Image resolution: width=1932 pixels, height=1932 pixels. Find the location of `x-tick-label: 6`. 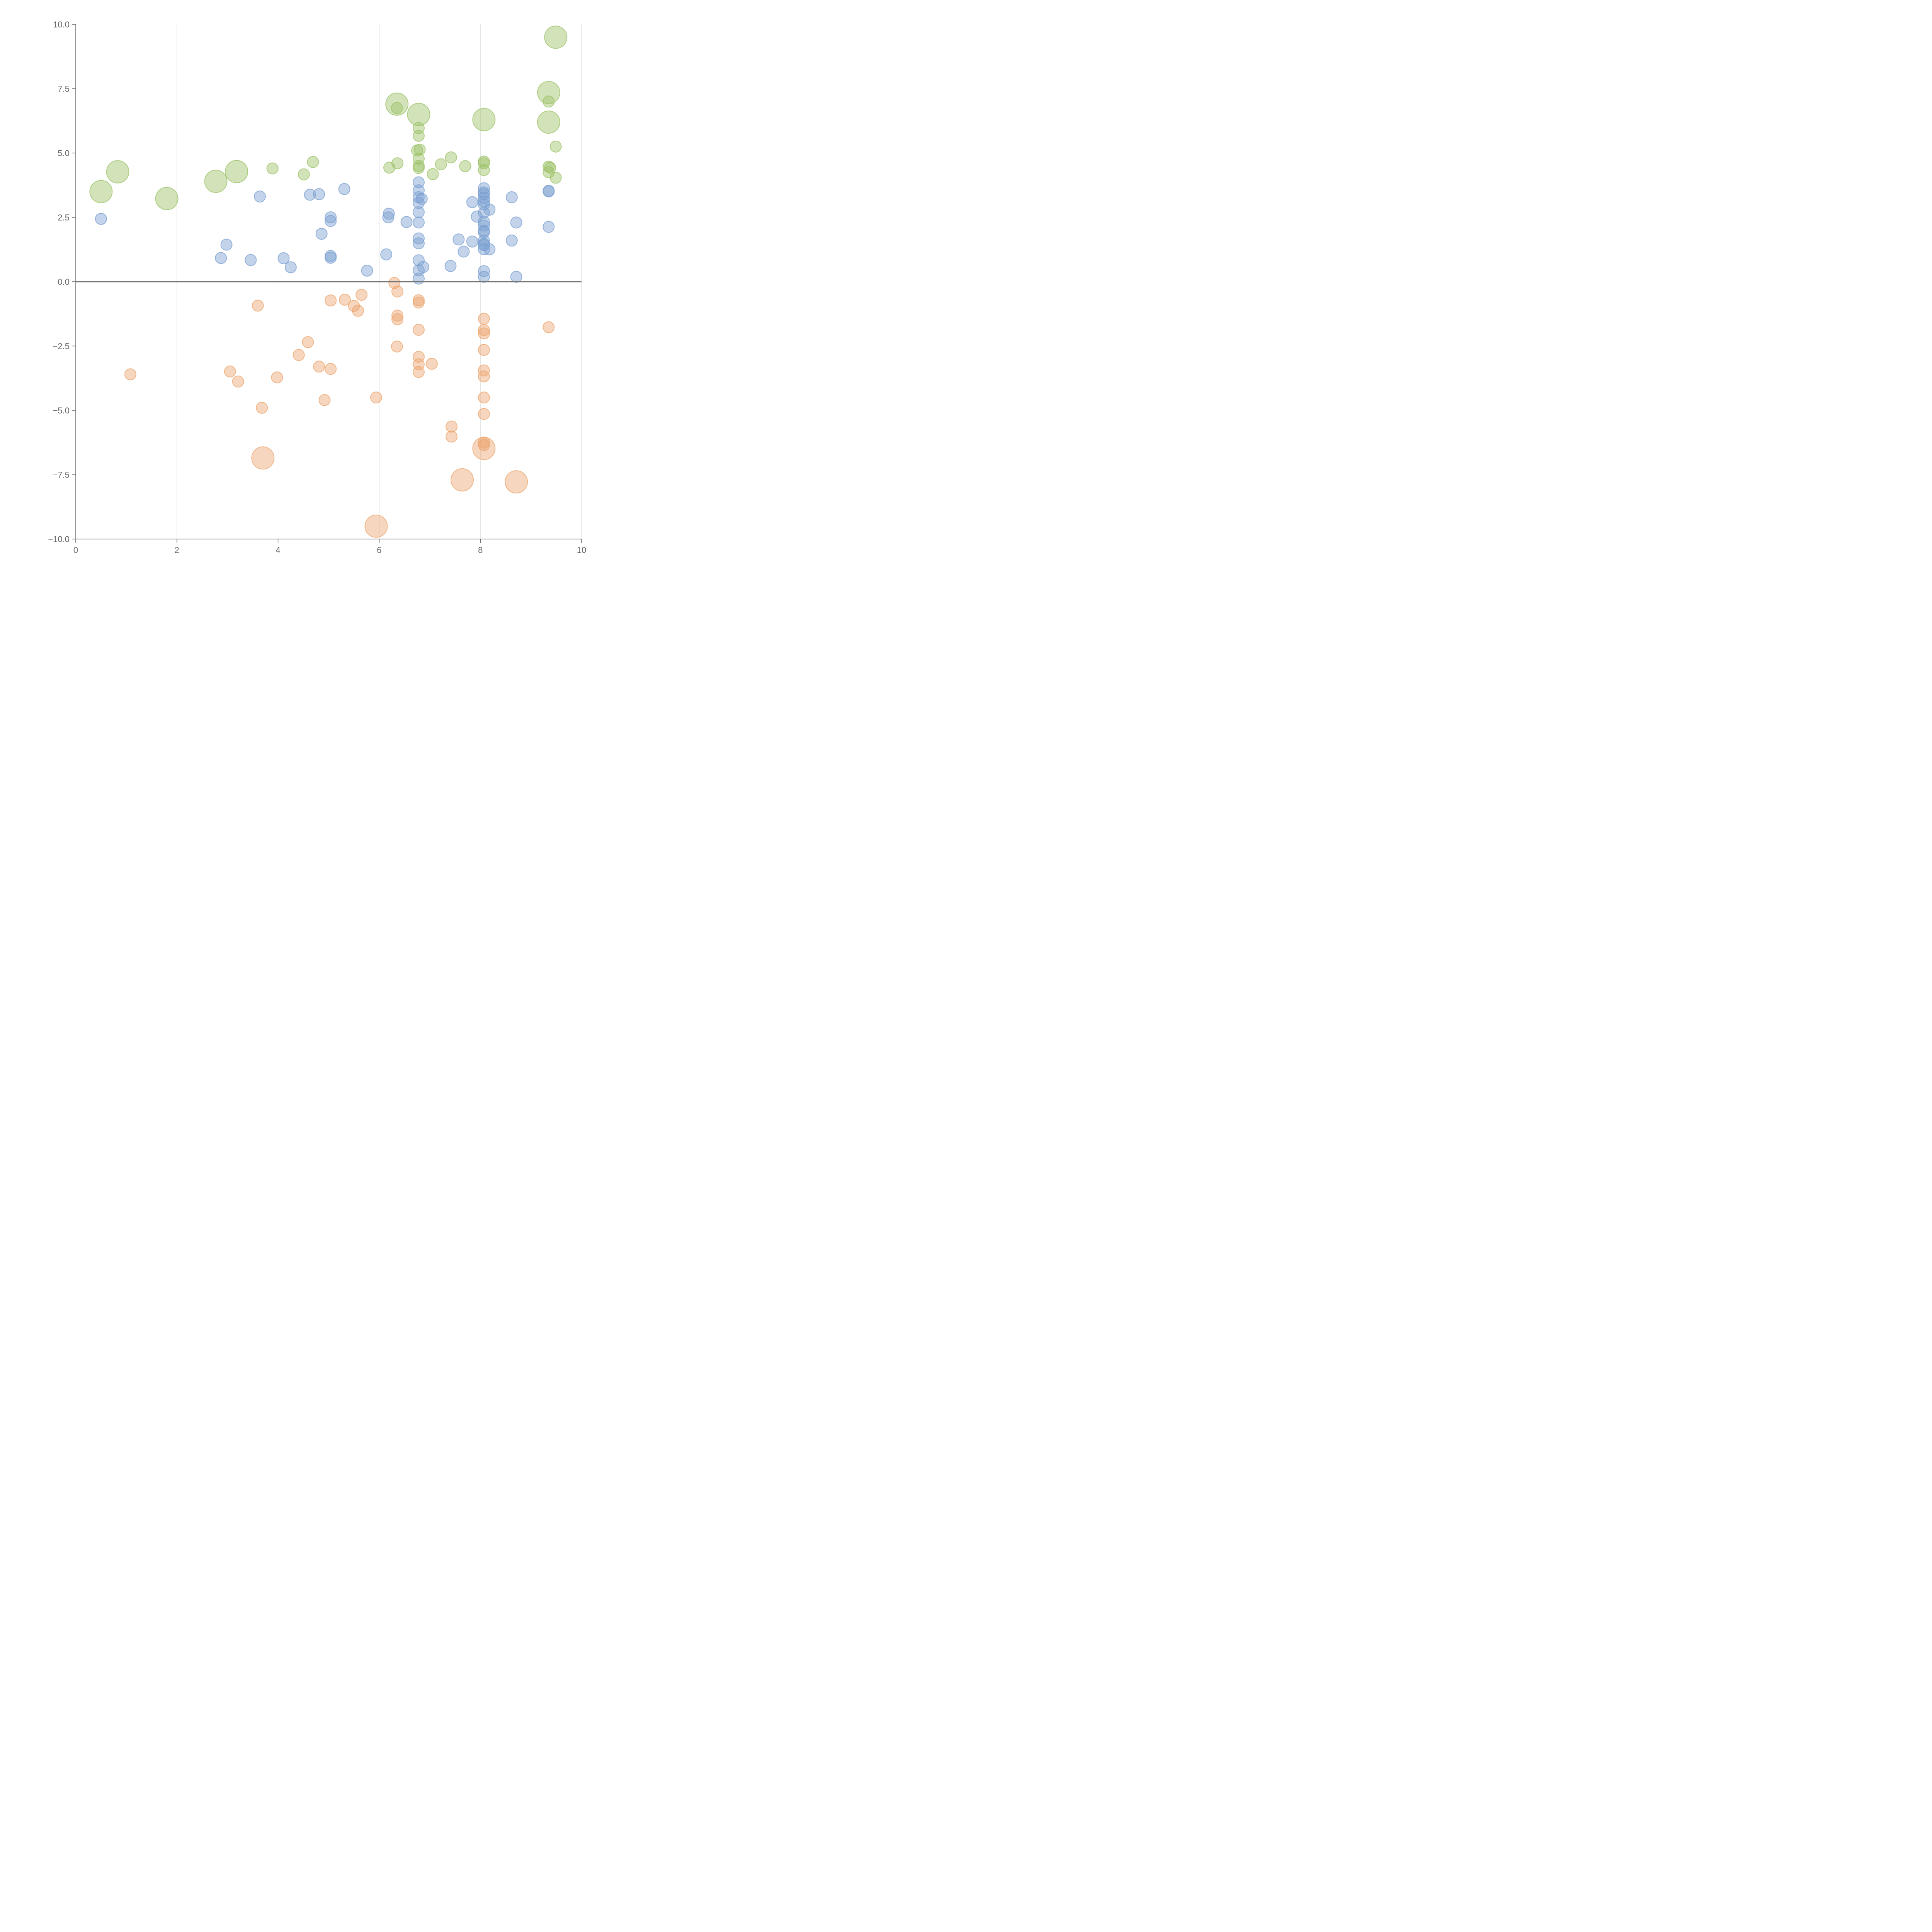

x-tick-label: 6 is located at coordinates (379, 550).